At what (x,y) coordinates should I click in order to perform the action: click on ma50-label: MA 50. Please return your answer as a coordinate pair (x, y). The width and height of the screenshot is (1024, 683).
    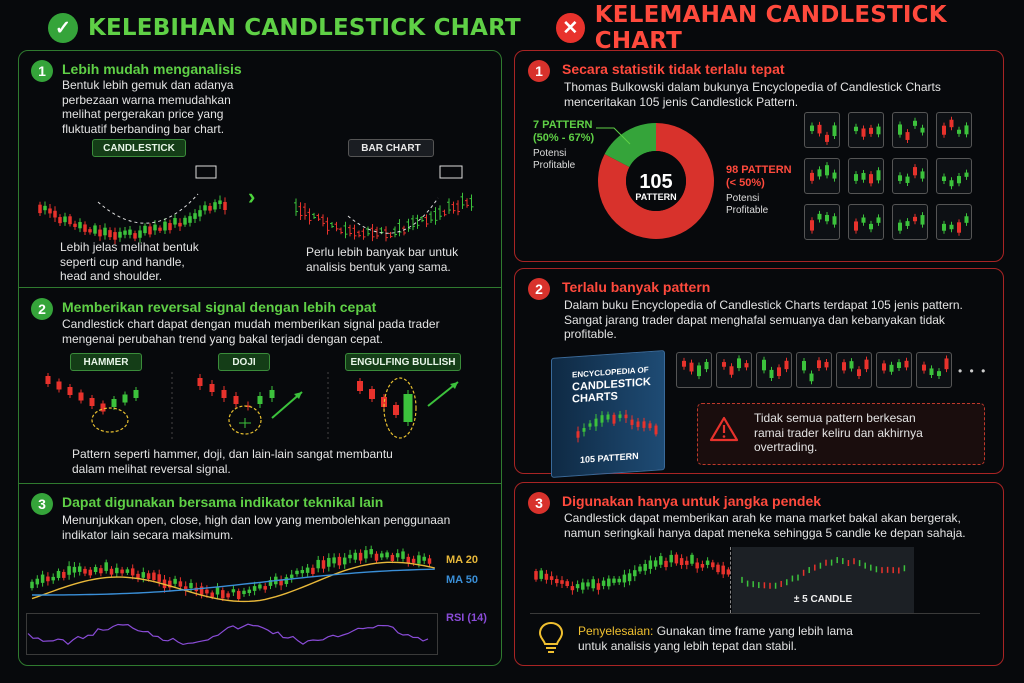
    Looking at the image, I should click on (462, 580).